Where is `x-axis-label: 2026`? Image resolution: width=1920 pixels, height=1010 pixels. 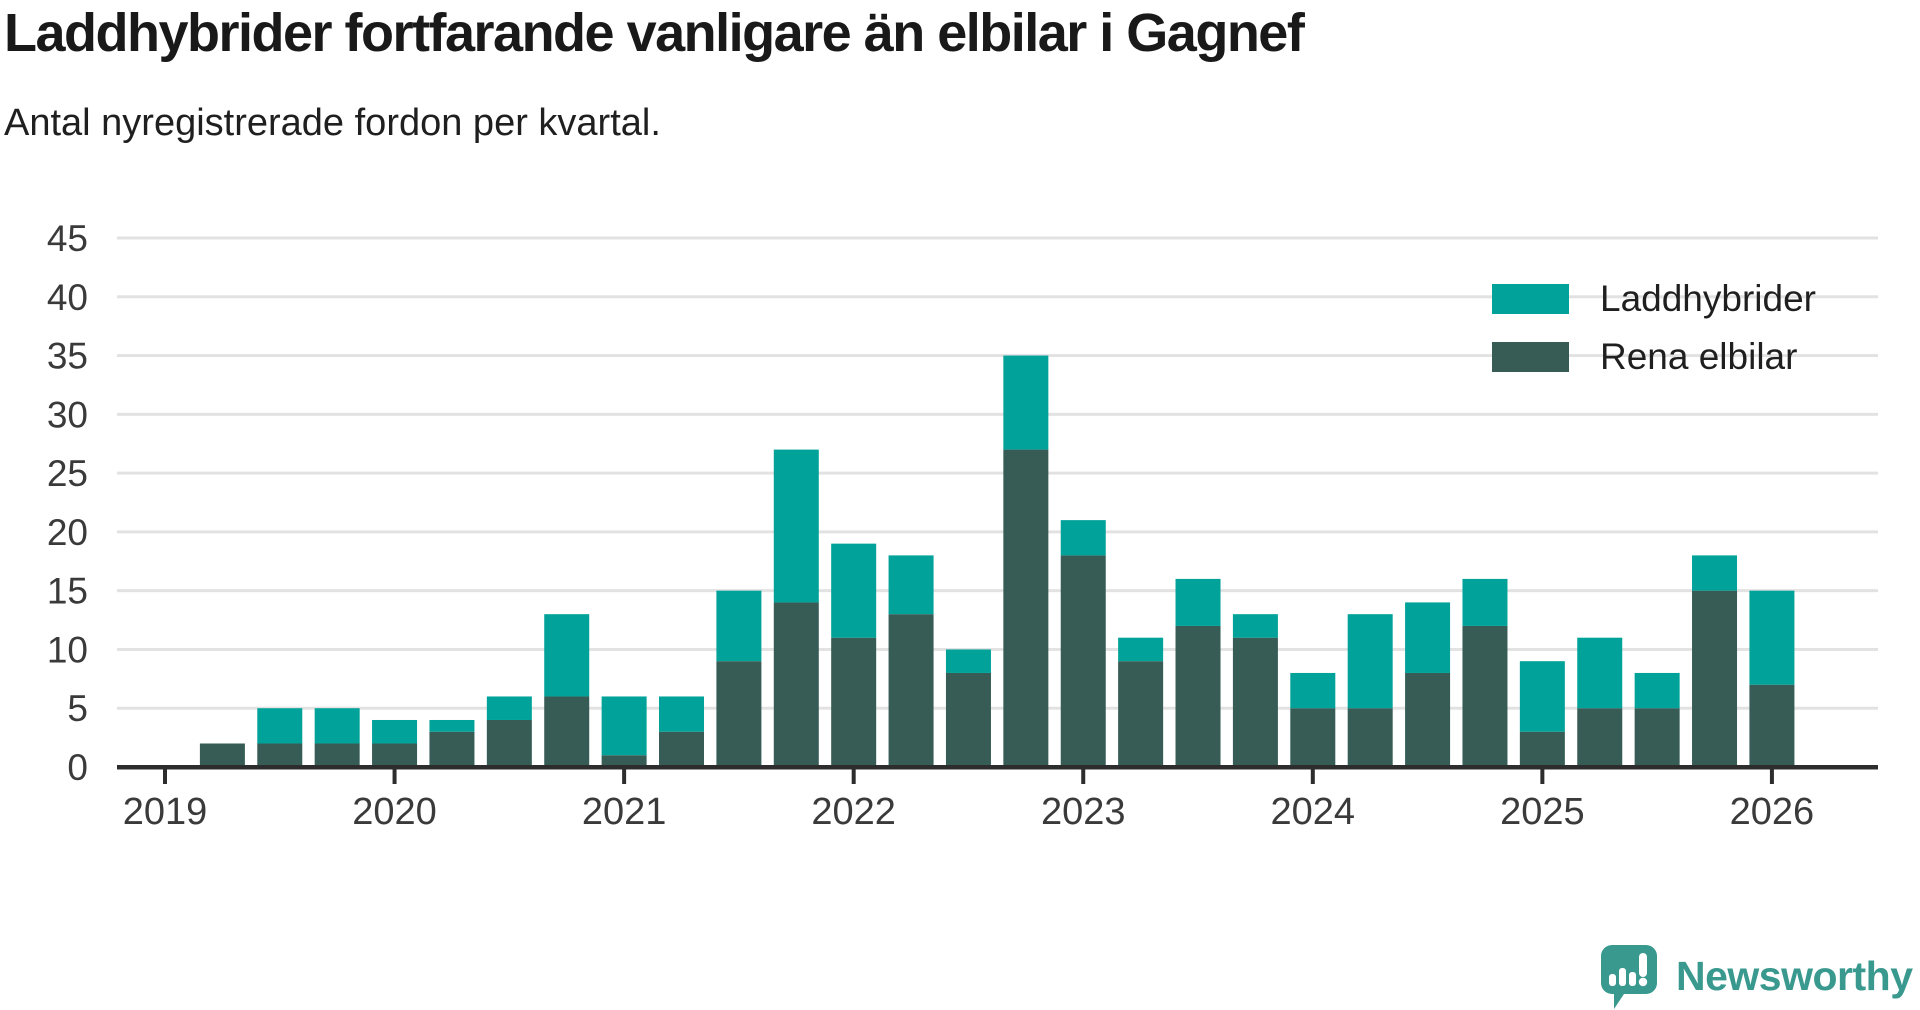
x-axis-label: 2026 is located at coordinates (1772, 812).